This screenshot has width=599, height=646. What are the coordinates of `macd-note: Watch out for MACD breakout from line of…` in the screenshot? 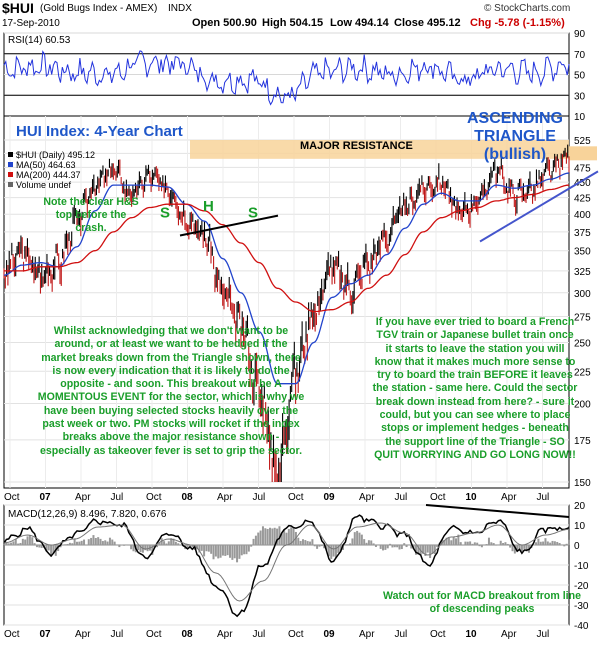 It's located at (482, 602).